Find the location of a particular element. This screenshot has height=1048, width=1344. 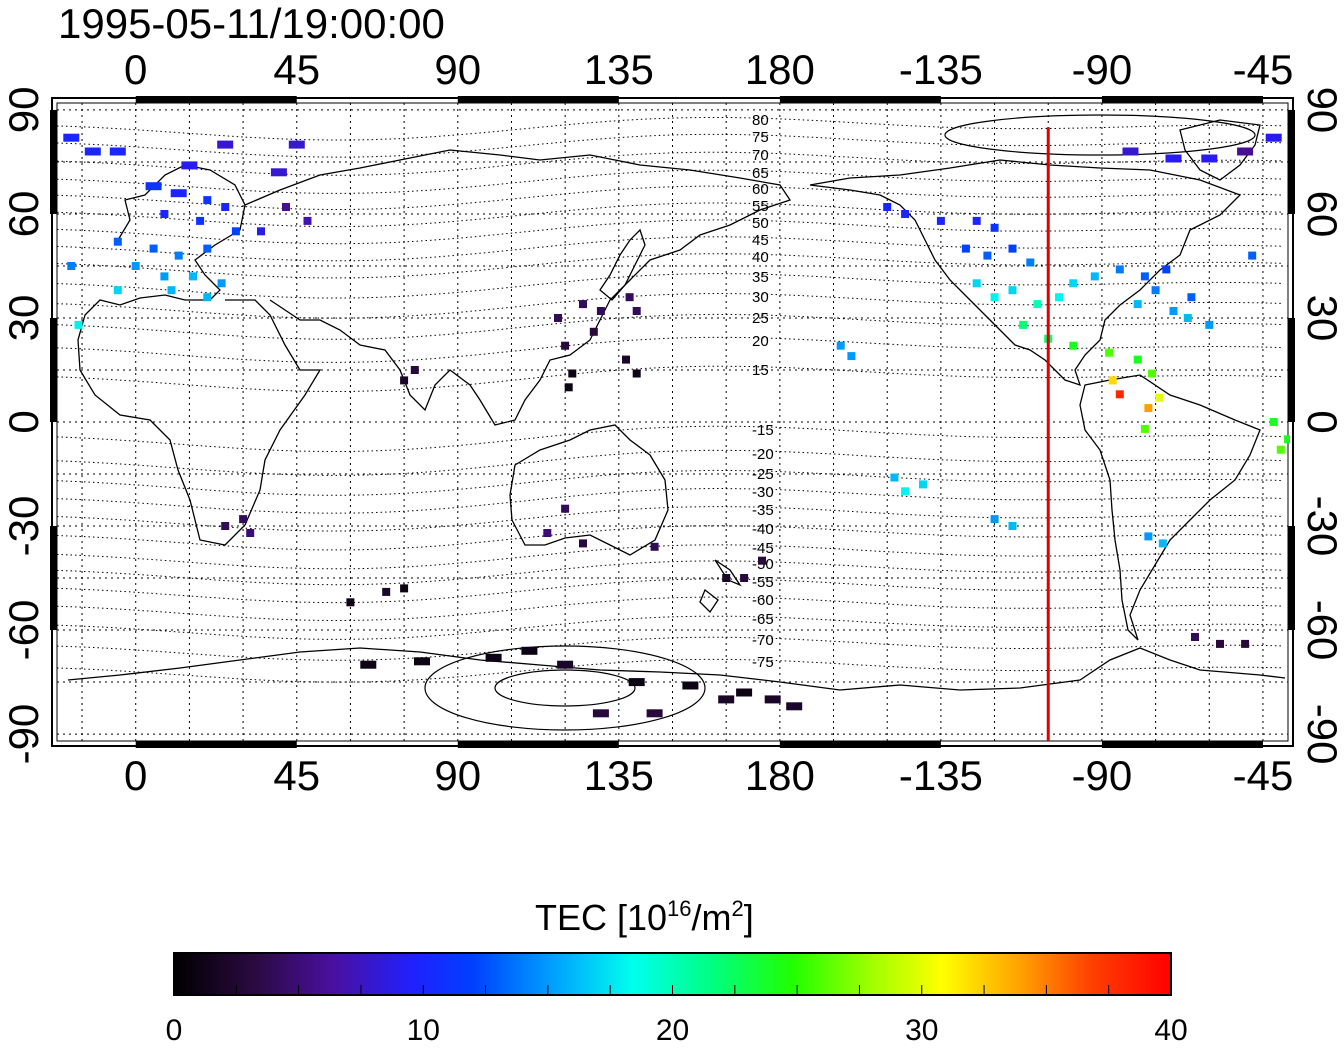

lon-label-bottom: 135 is located at coordinates (619, 775).